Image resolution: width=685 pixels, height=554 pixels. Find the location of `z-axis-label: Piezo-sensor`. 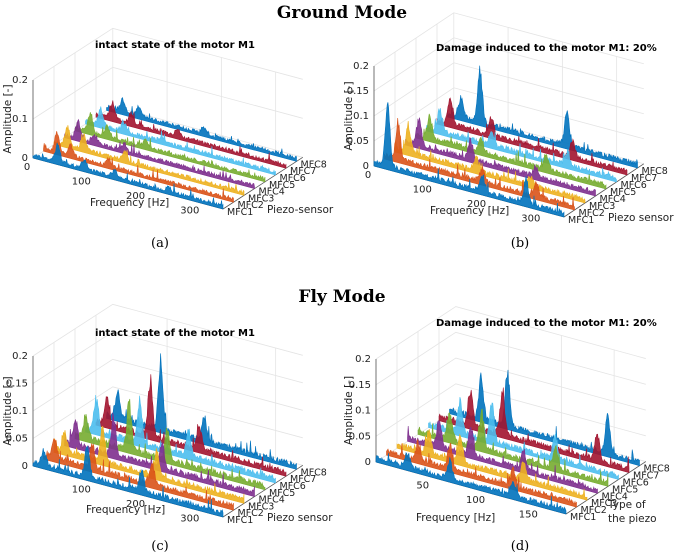

z-axis-label: Piezo-sensor is located at coordinates (300, 210).